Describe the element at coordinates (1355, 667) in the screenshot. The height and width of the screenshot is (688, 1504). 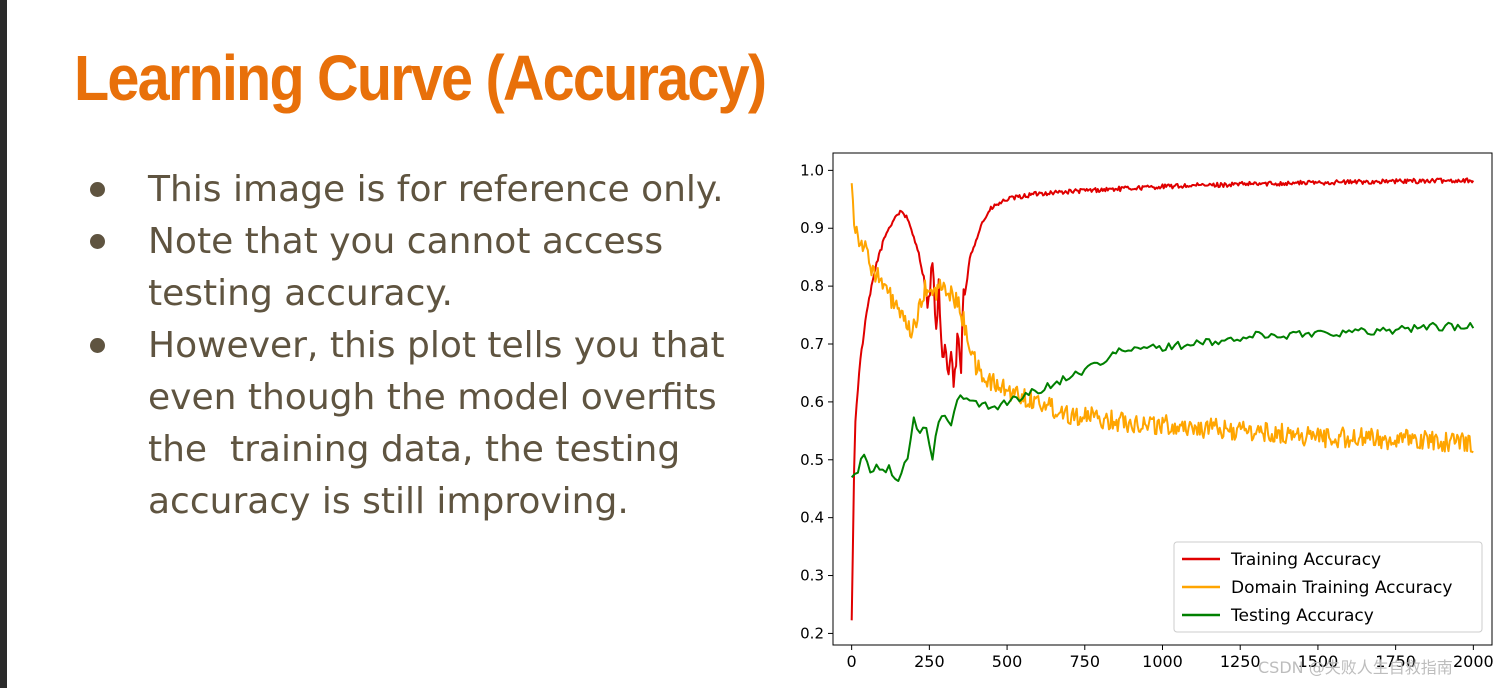
I see `watermark: CSDN @失败人生自救指南` at that location.